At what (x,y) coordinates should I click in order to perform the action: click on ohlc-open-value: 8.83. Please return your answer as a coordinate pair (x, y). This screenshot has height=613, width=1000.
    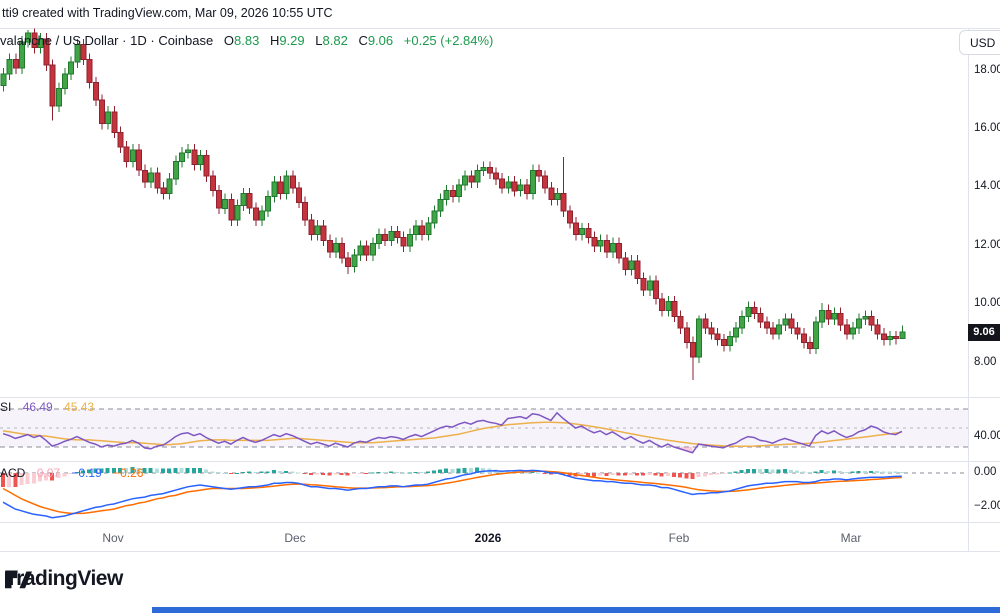
    Looking at the image, I should click on (247, 40).